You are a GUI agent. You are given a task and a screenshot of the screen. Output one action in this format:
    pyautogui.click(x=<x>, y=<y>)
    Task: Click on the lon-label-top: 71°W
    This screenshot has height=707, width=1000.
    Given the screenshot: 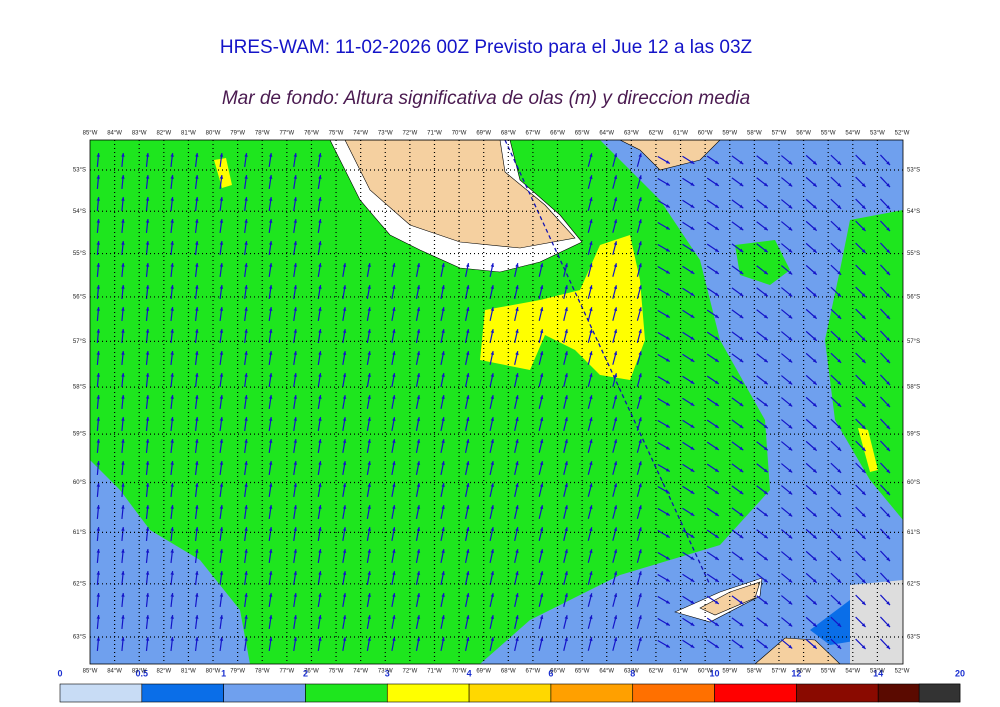 What is the action you would take?
    pyautogui.click(x=434, y=134)
    